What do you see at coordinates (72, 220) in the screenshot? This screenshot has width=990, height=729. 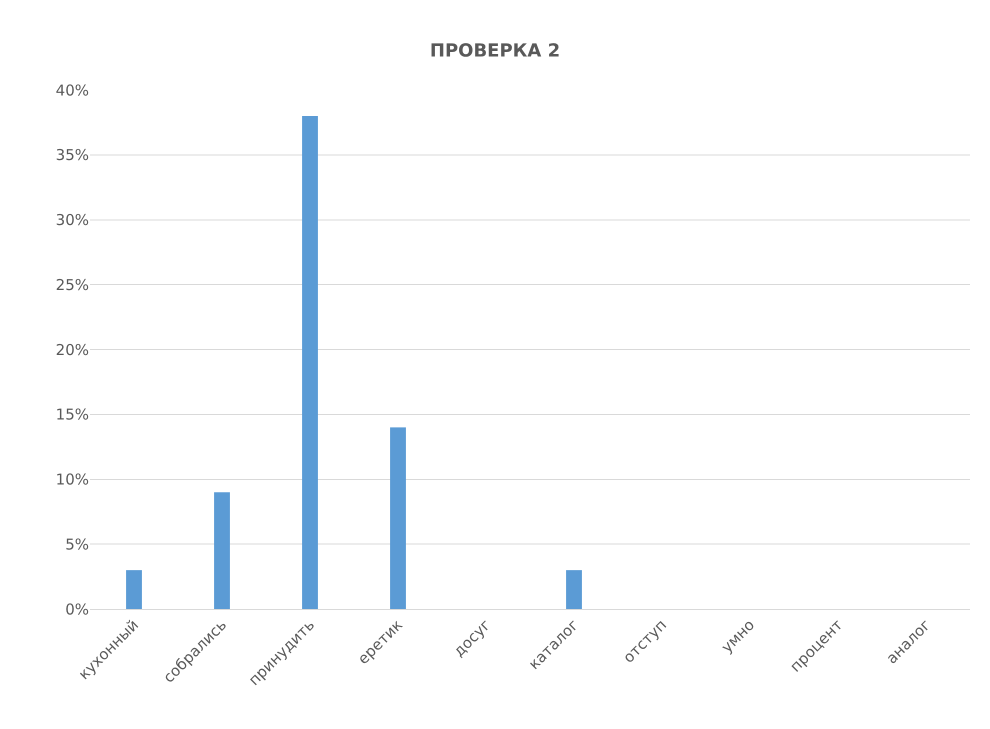 I see `y-tick-label: 30%` at bounding box center [72, 220].